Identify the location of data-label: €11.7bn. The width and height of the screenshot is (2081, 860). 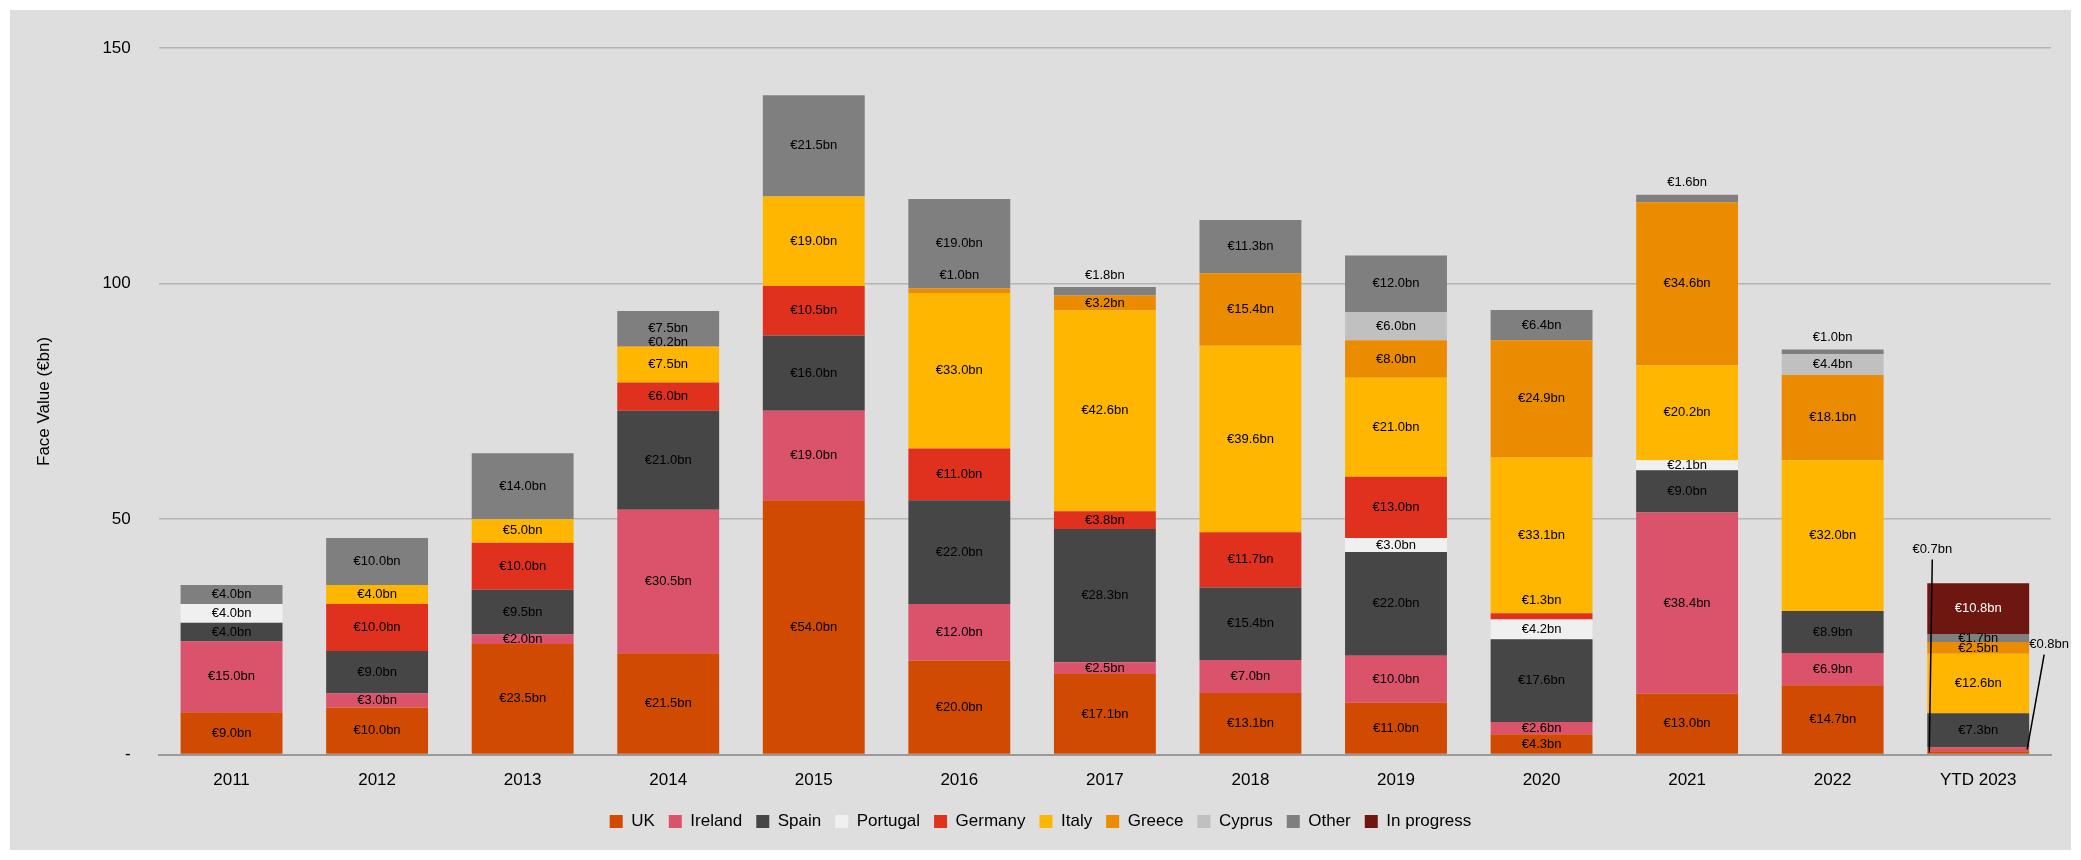
(1250, 559).